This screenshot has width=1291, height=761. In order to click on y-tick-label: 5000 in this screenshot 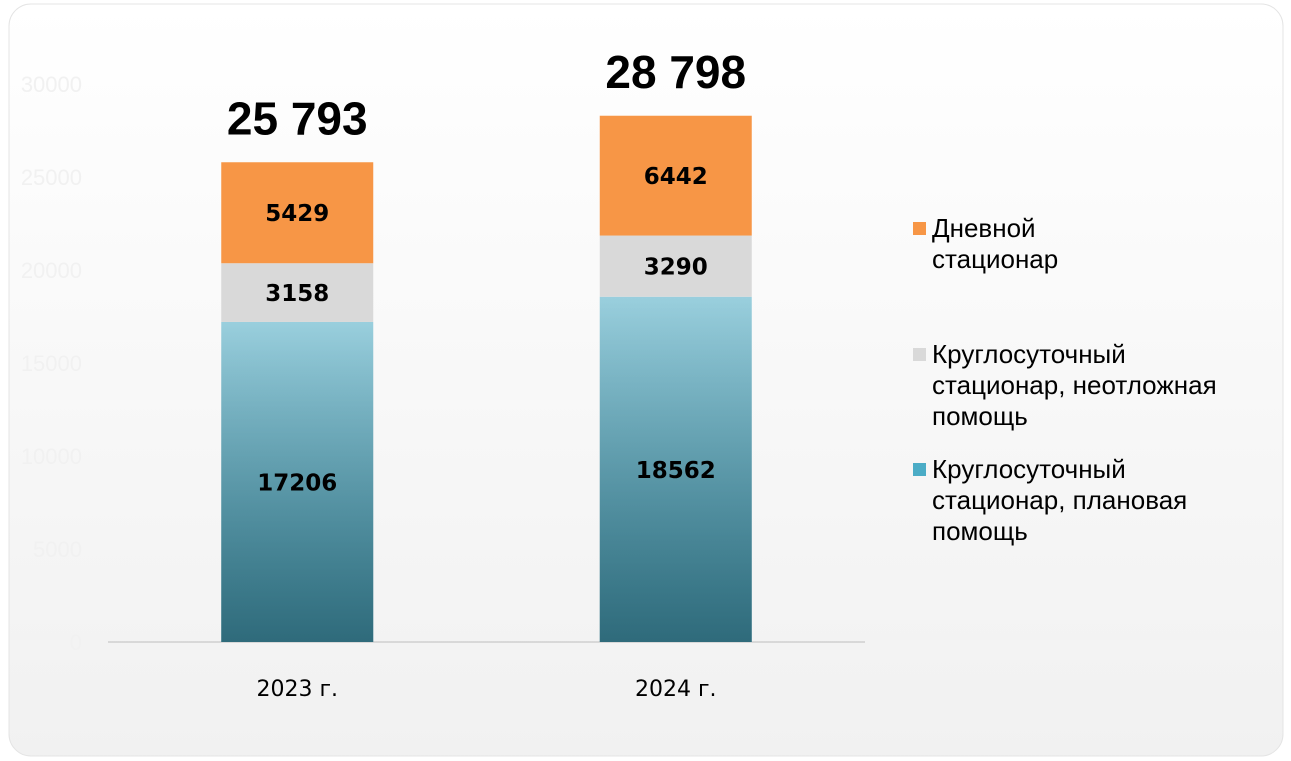, I will do `click(57, 549)`.